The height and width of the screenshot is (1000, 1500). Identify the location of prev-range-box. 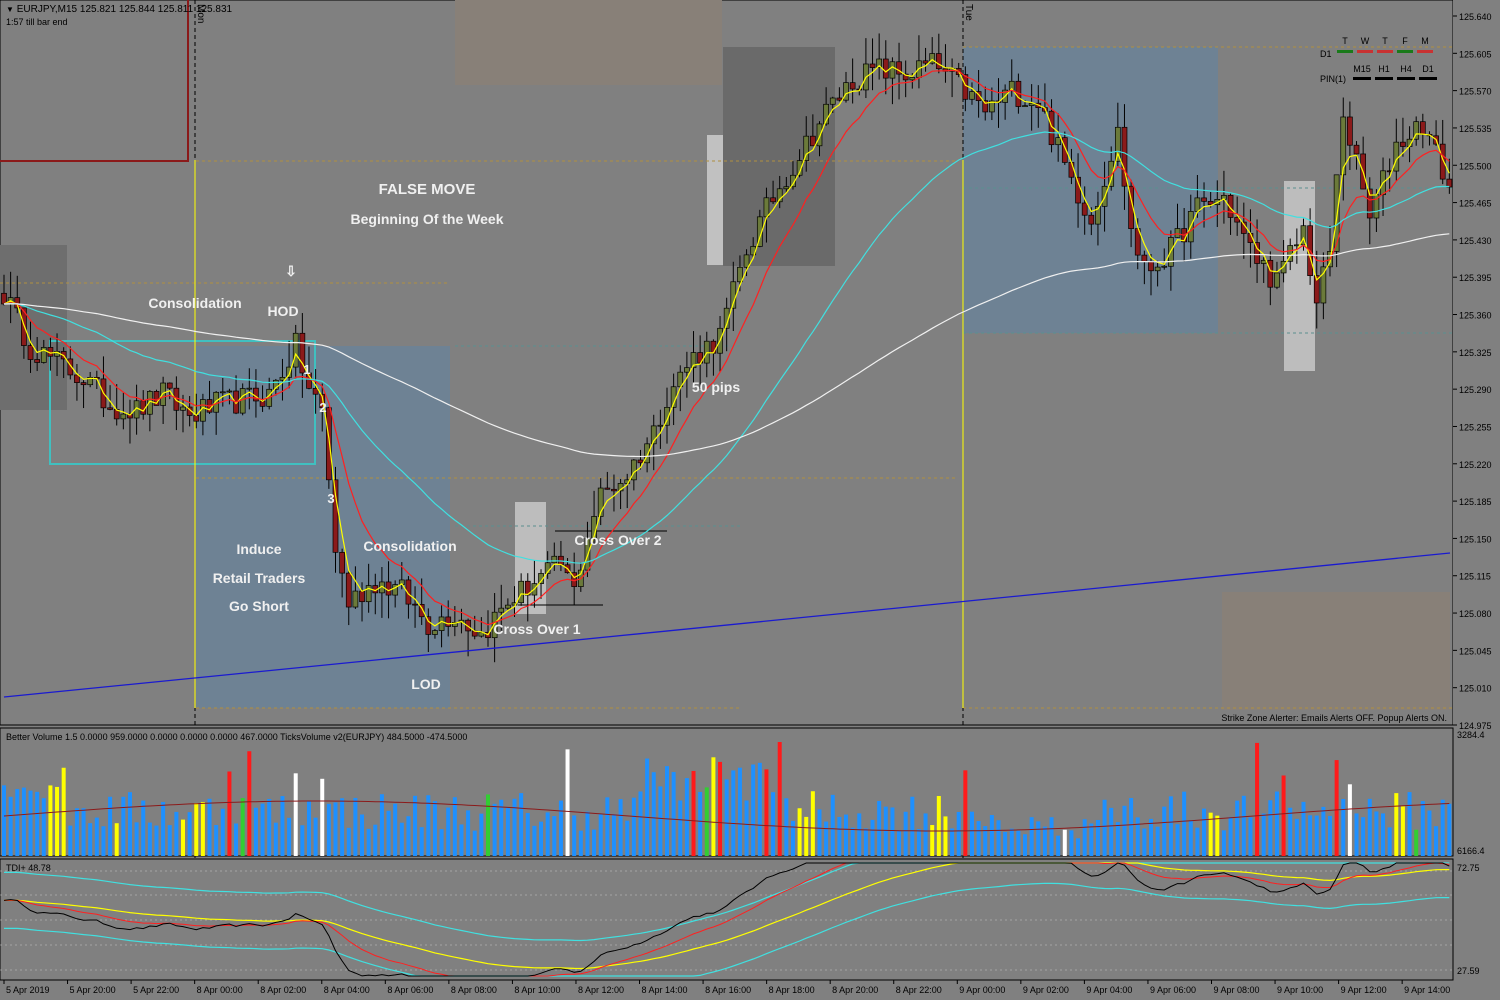
(94, 81).